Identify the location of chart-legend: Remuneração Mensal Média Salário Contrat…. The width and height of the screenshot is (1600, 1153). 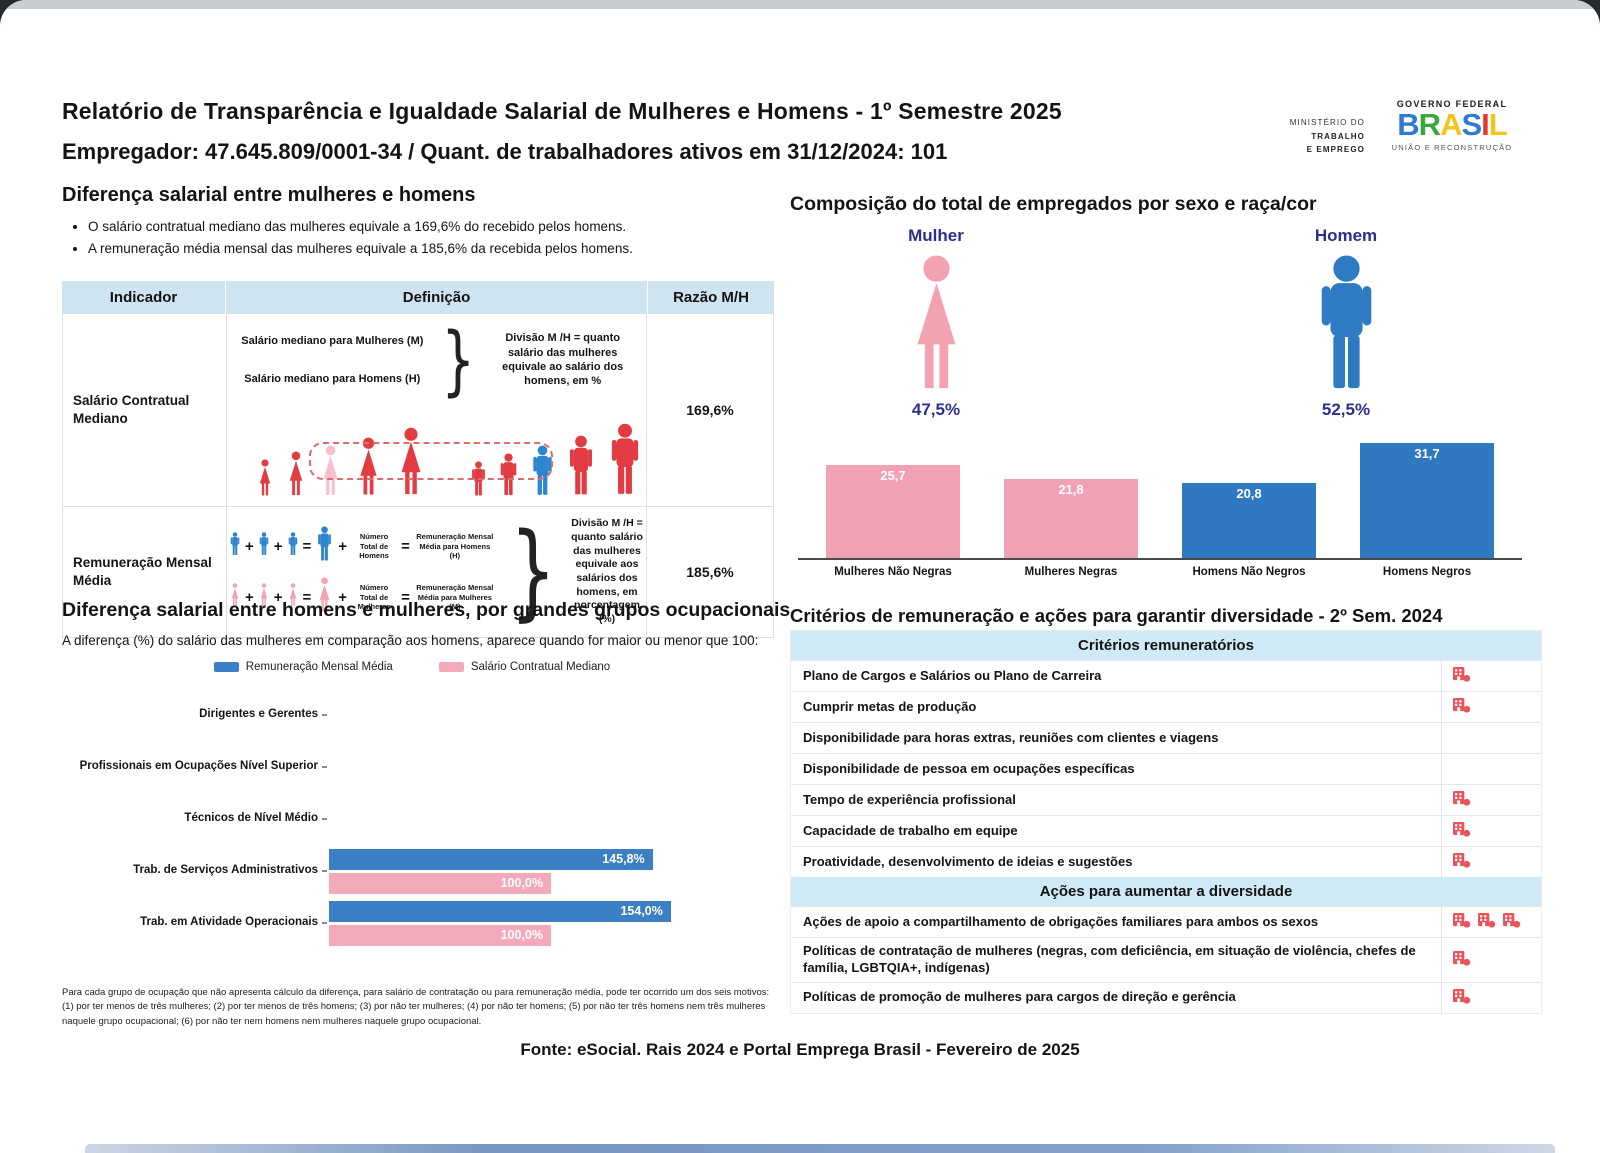
(412, 667).